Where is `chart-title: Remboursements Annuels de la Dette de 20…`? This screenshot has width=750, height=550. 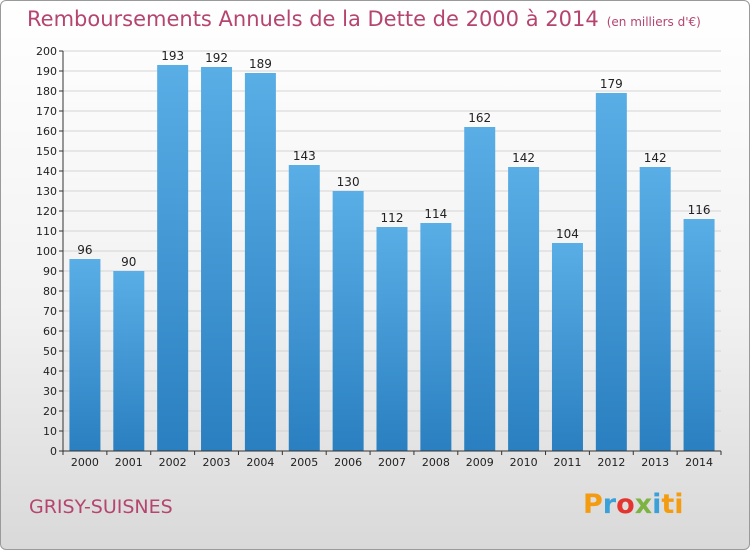
chart-title: Remboursements Annuels de la Dette de 20… is located at coordinates (364, 19).